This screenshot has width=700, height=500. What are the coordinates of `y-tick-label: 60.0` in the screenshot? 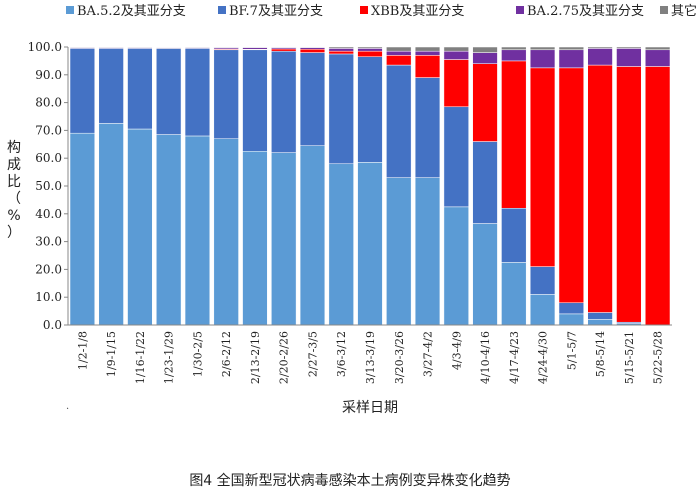 It's located at (48, 158).